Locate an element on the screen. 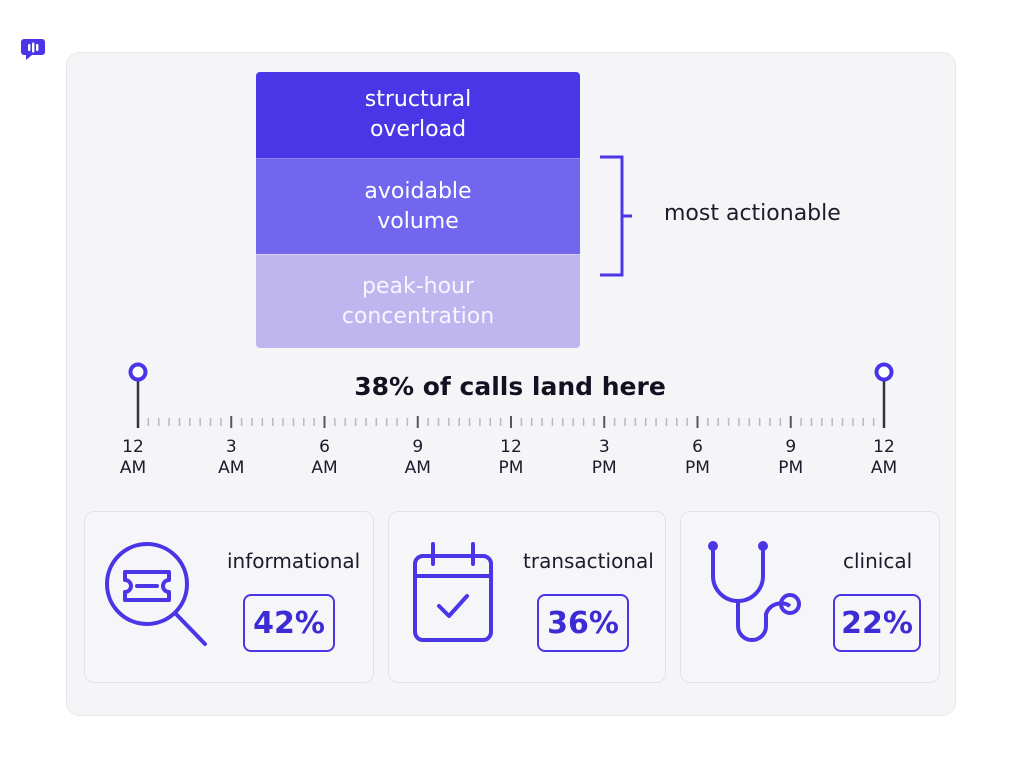 This screenshot has width=1024, height=768. stack-block-peak-hour-concentration: peak-hour concentration is located at coordinates (418, 301).